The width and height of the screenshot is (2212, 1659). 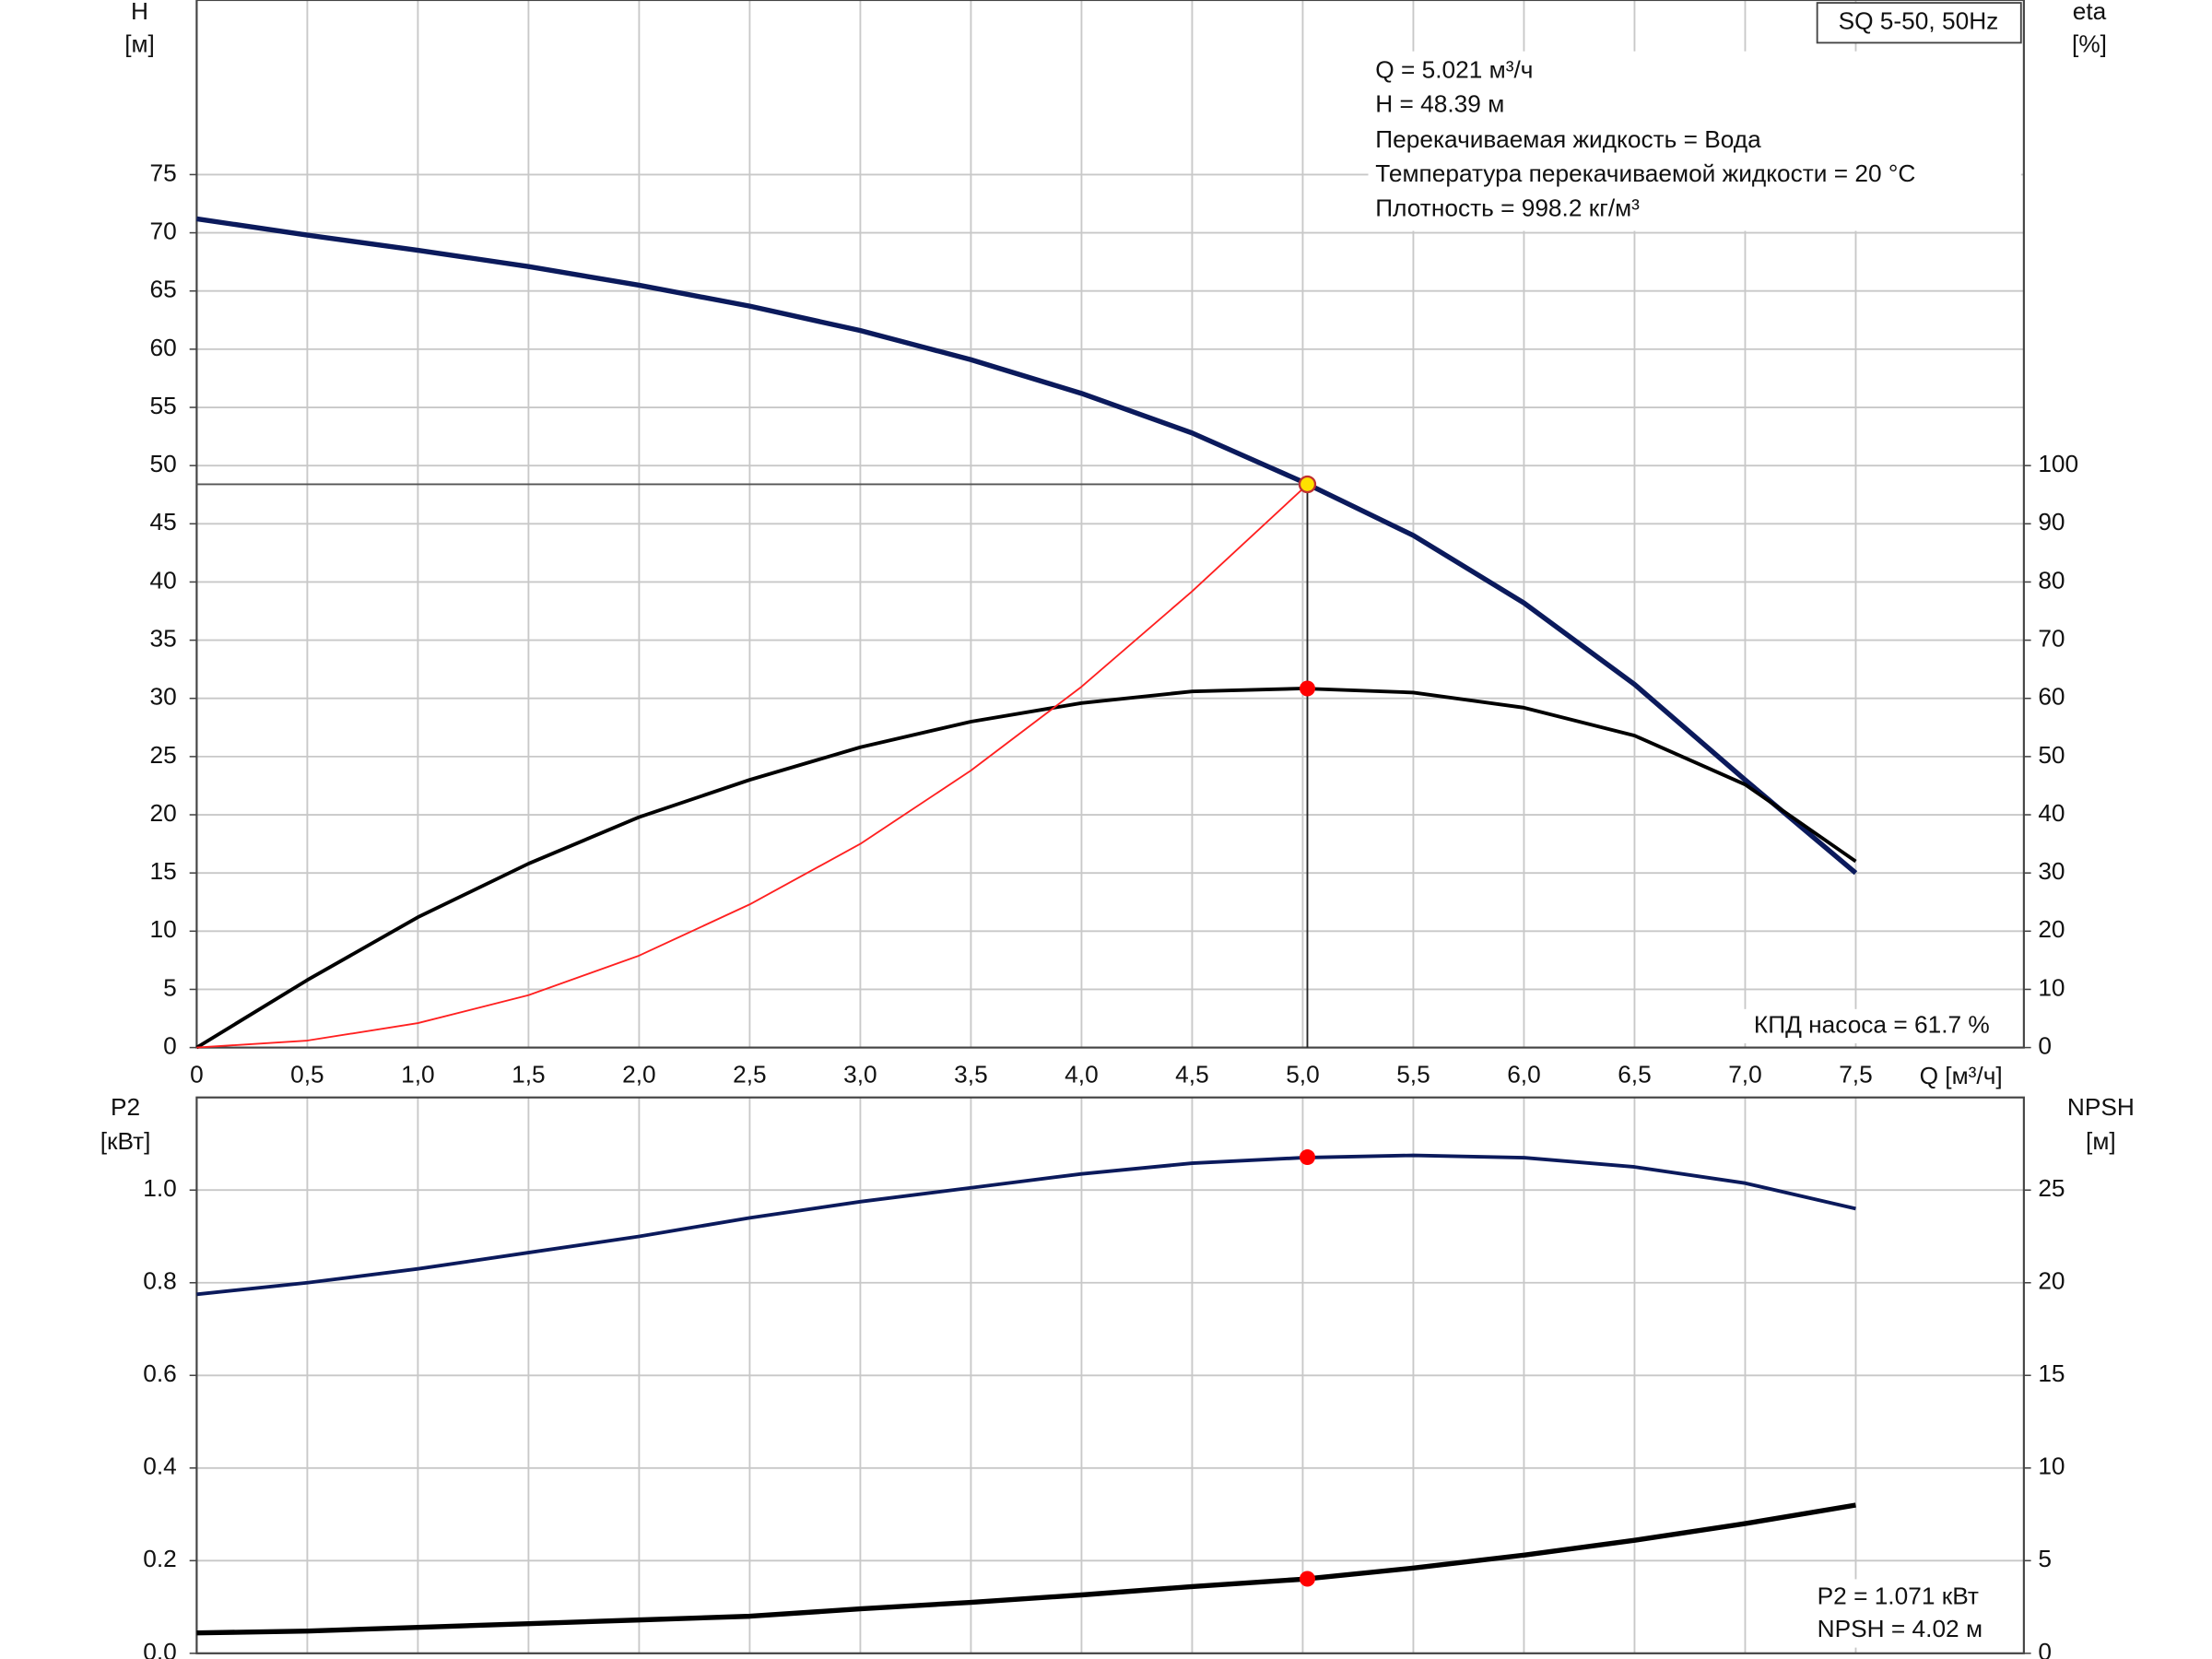 I want to click on x-tick-label: 4,5, so click(x=1192, y=1074).